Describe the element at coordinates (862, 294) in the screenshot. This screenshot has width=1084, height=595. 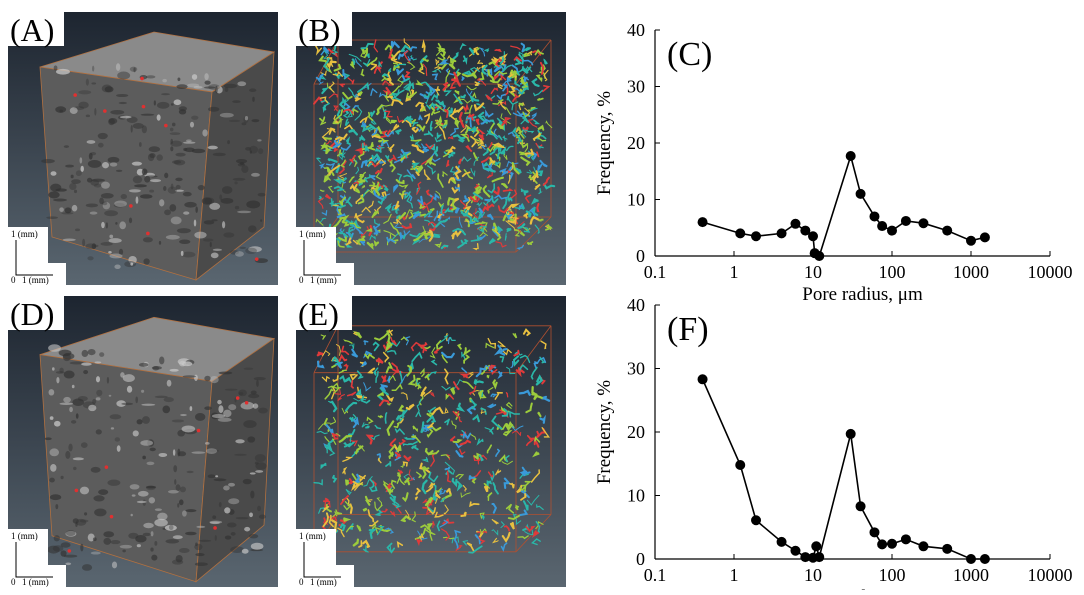
I see `x-axis-label: Pore radius, μm` at that location.